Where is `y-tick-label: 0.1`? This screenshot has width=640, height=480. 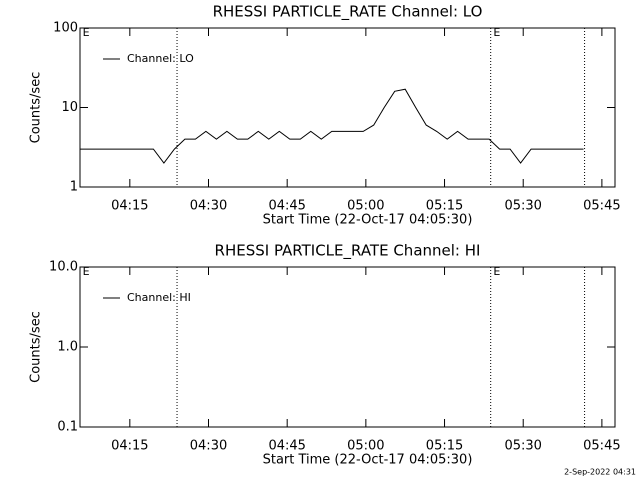
y-tick-label: 0.1 is located at coordinates (67, 427).